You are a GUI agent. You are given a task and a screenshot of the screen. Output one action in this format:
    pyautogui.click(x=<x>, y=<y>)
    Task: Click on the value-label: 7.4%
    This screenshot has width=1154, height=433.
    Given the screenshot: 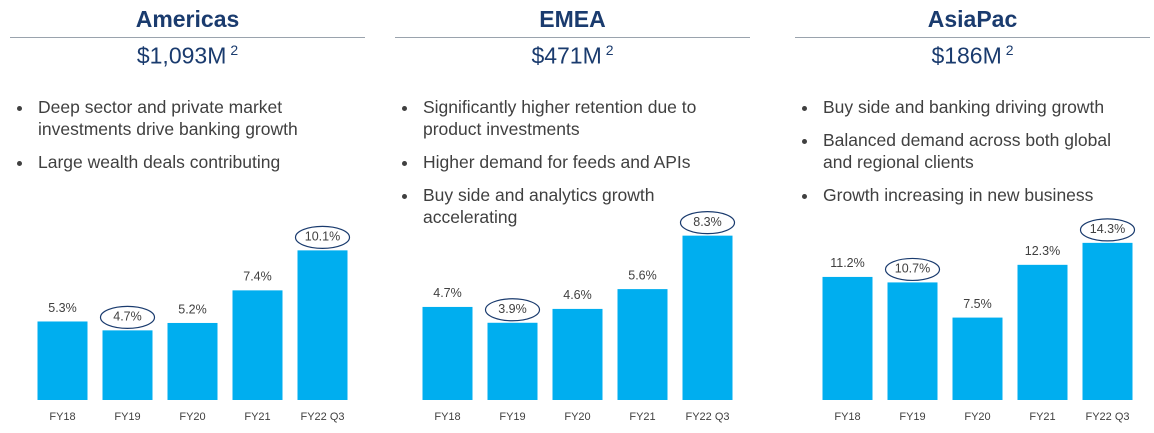 What is the action you would take?
    pyautogui.click(x=257, y=277)
    